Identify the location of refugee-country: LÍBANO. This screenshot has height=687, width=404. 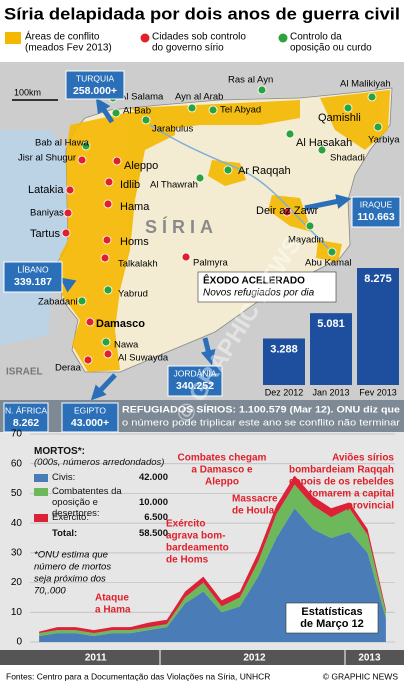
(33, 269).